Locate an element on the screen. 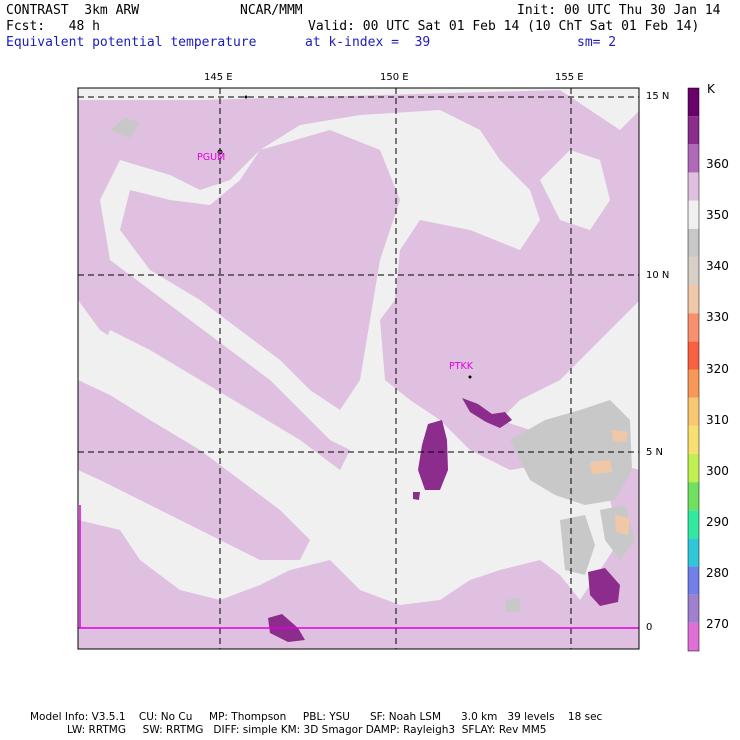 This screenshot has width=740, height=740. colorbar-label: 280 is located at coordinates (717, 572).